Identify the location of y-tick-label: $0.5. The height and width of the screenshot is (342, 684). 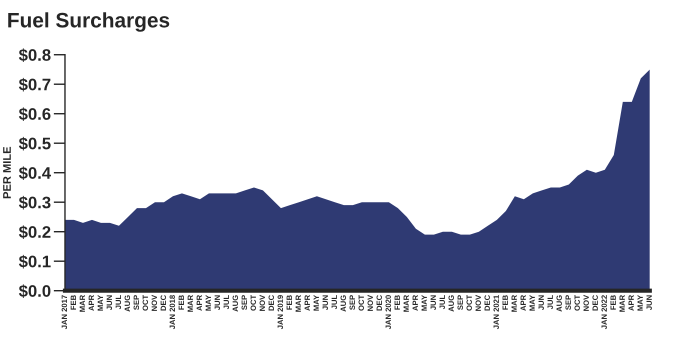
(34, 143).